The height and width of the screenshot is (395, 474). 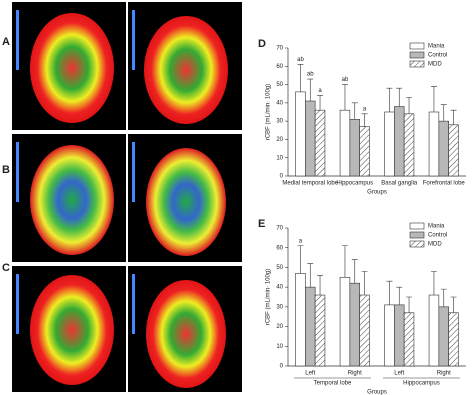 What do you see at coordinates (310, 184) in the screenshot?
I see `x-tick-label: Medial temporal lobe` at bounding box center [310, 184].